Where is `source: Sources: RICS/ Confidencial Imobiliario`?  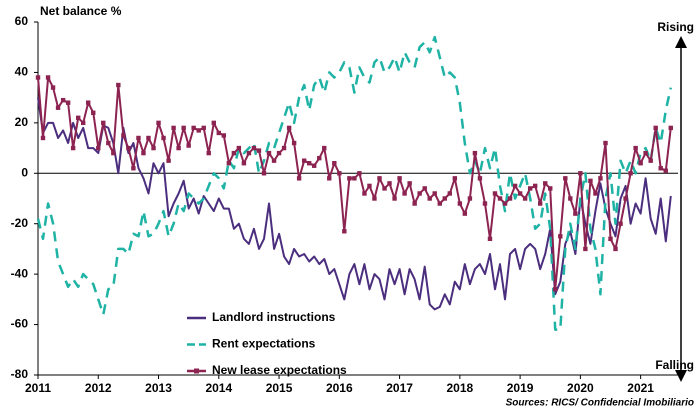
source: Sources: RICS/ Confidencial Imobiliario is located at coordinates (600, 403).